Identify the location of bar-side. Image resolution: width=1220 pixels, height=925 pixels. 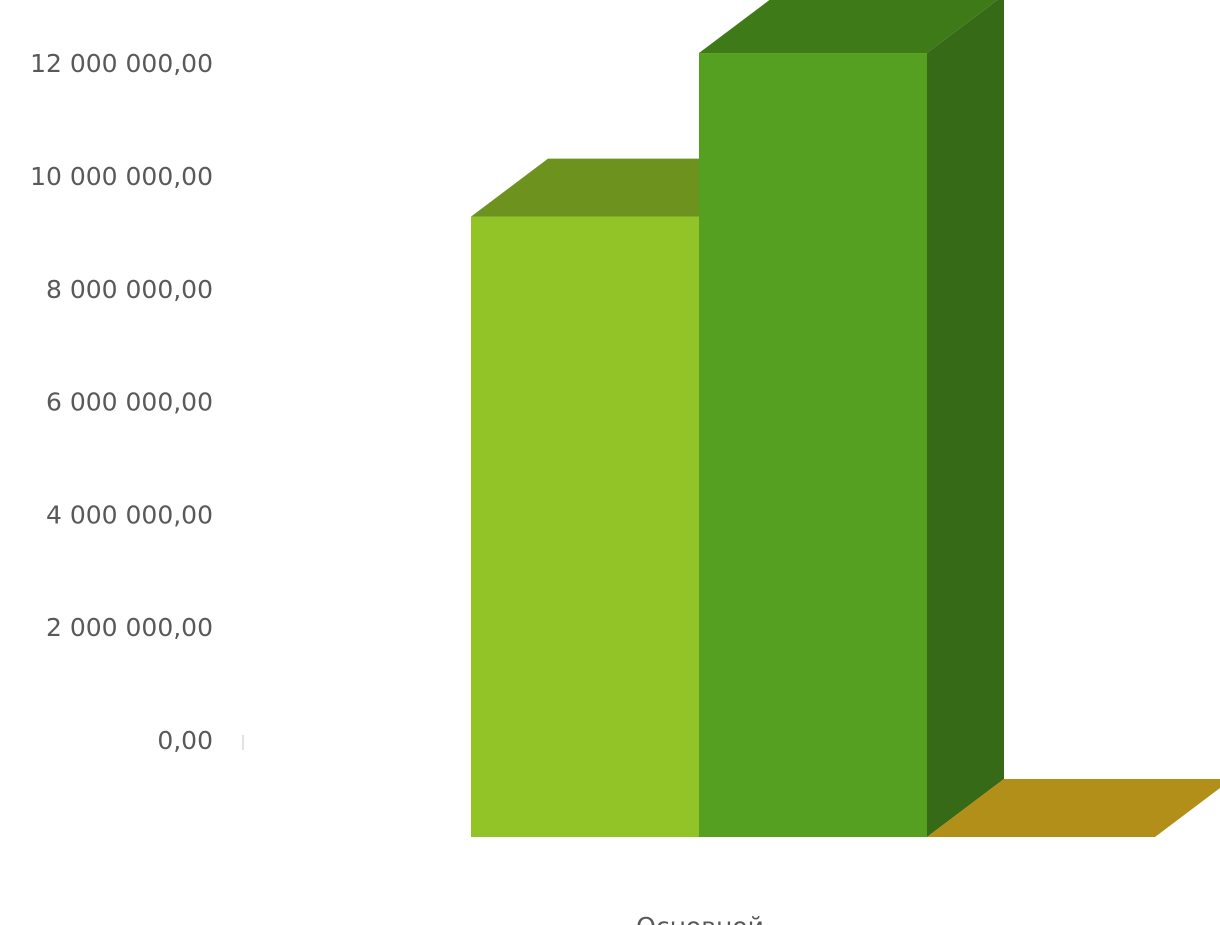
(965, 418).